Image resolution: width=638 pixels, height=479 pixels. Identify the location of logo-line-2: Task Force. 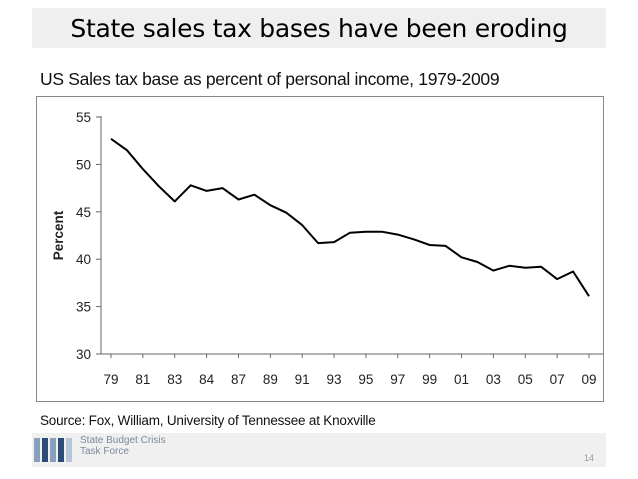
(104, 451).